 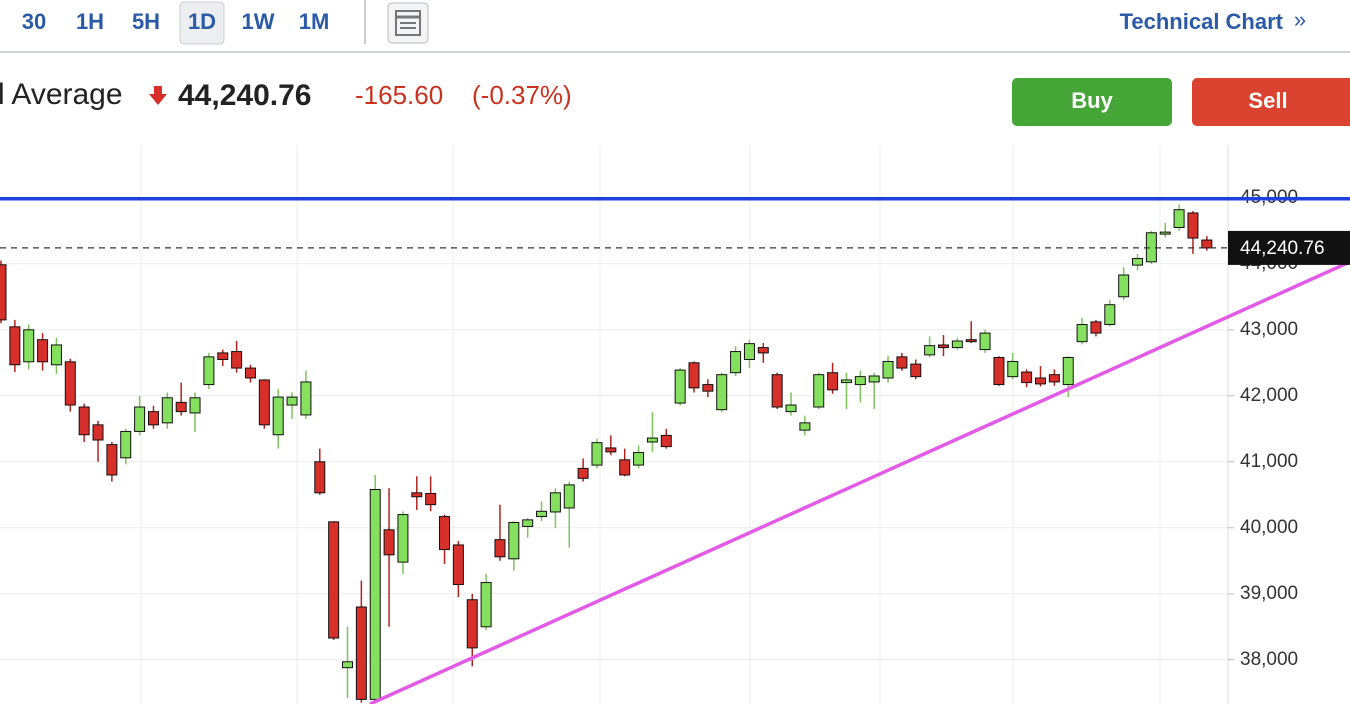 What do you see at coordinates (176, 21) in the screenshot?
I see `tabs: 30 1H 5H 1D 1W 1M` at bounding box center [176, 21].